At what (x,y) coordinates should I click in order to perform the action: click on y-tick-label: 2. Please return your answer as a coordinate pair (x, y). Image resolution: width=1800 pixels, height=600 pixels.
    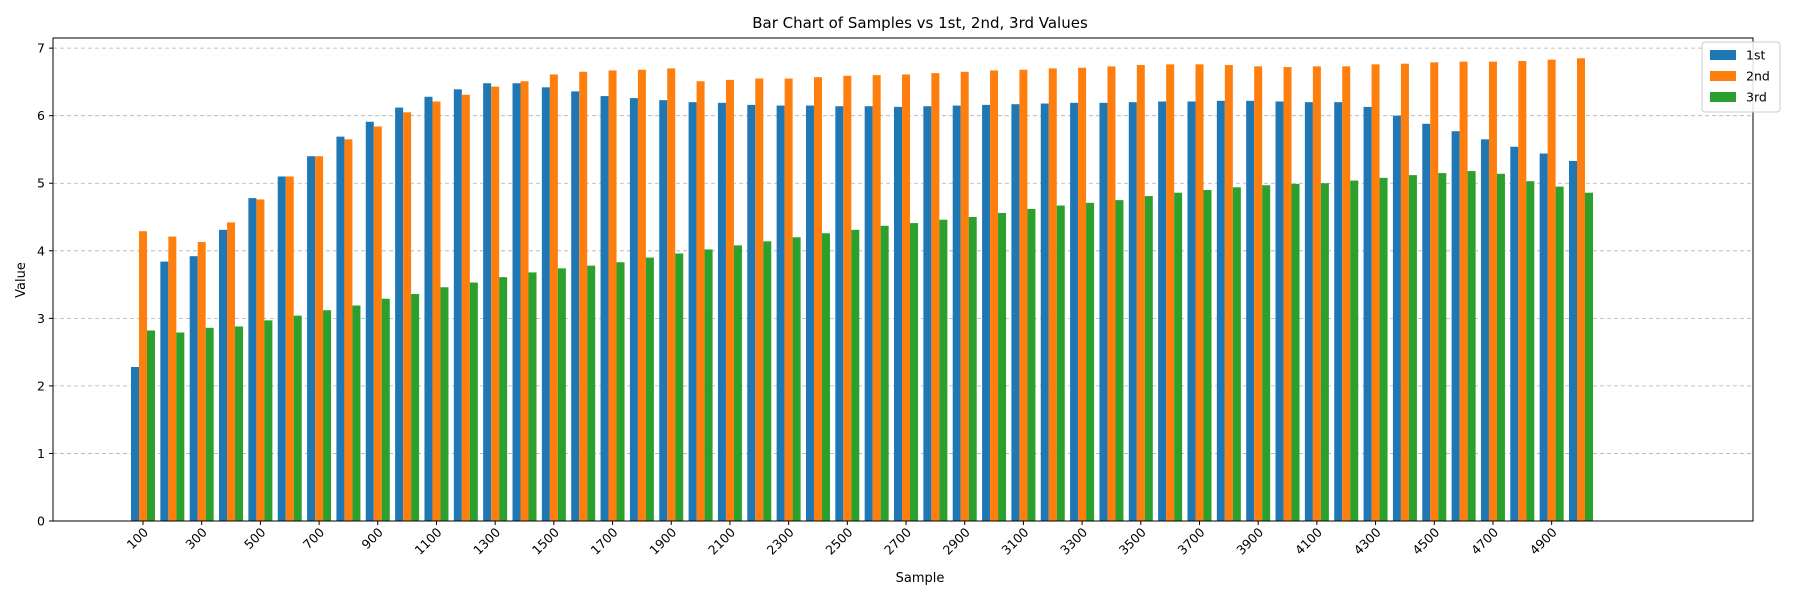
    Looking at the image, I should click on (41, 385).